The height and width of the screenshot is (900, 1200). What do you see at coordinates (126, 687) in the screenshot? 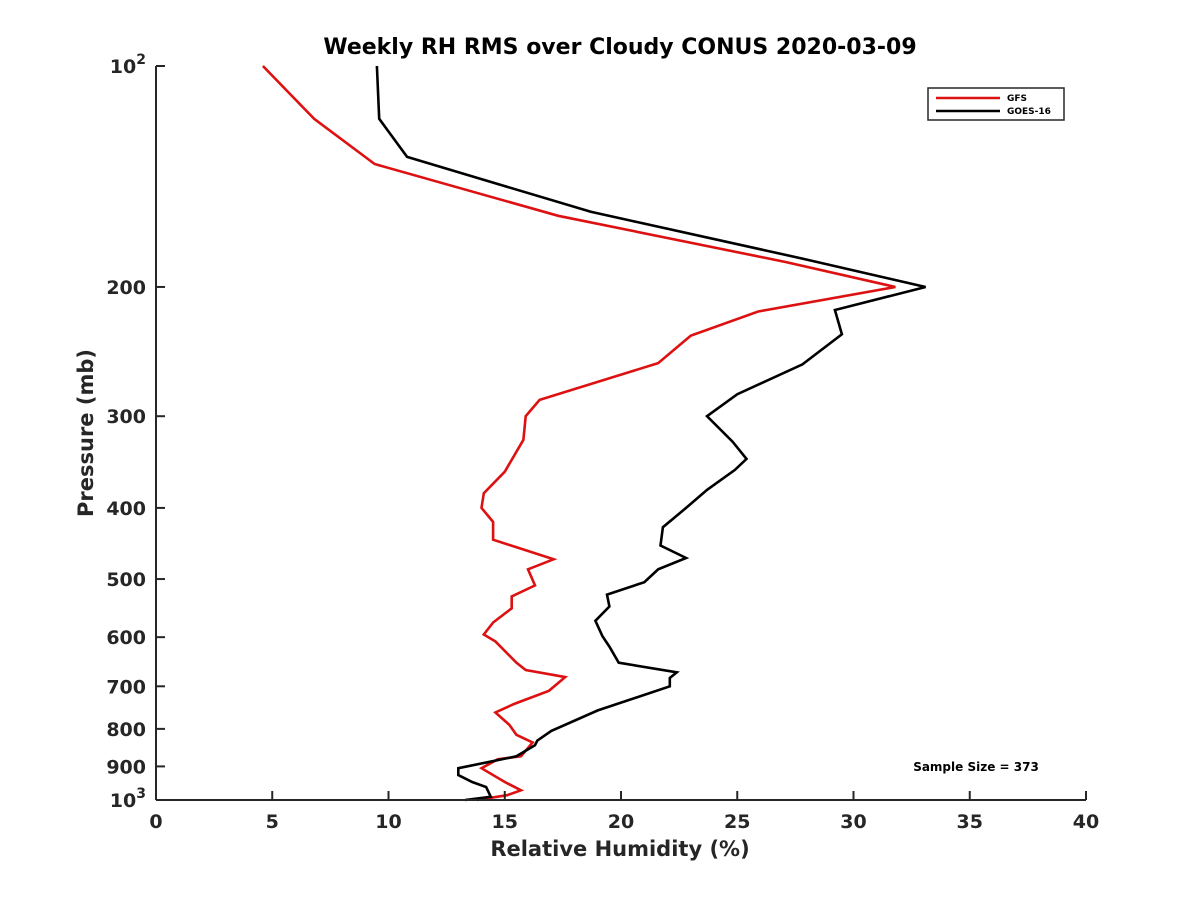
I see `y-tick-label: 700` at bounding box center [126, 687].